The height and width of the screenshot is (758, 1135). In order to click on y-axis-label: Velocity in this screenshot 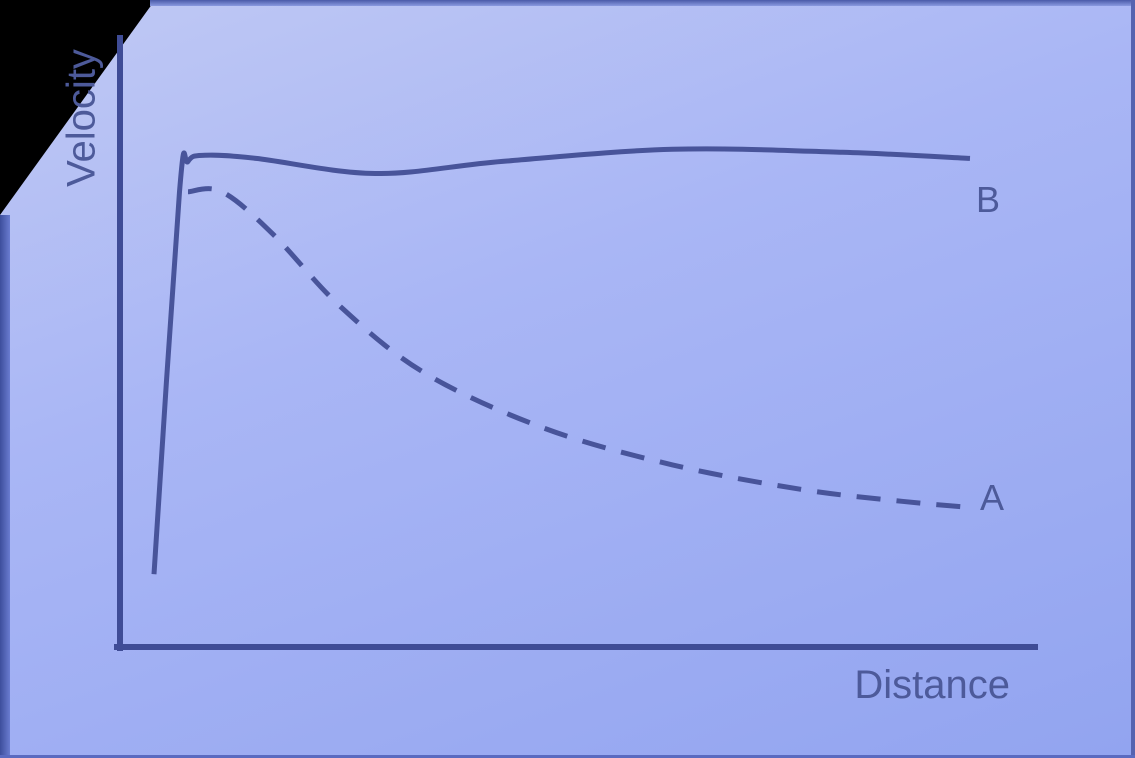, I will do `click(82, 118)`.